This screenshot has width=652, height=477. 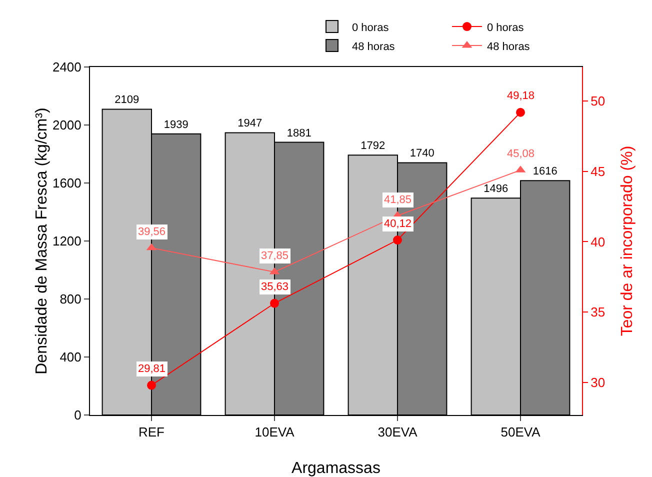 What do you see at coordinates (67, 125) in the screenshot?
I see `y-tick-label: 2000` at bounding box center [67, 125].